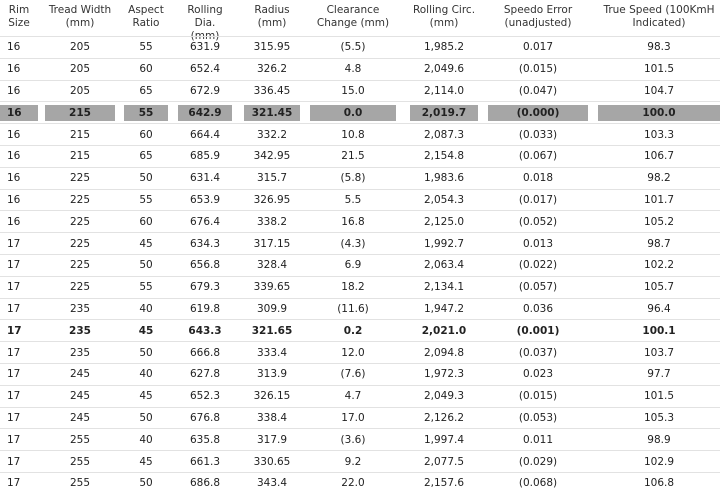 This screenshot has width=720, height=501. Describe the element at coordinates (444, 417) in the screenshot. I see `table-cell: 2,126.2` at that location.